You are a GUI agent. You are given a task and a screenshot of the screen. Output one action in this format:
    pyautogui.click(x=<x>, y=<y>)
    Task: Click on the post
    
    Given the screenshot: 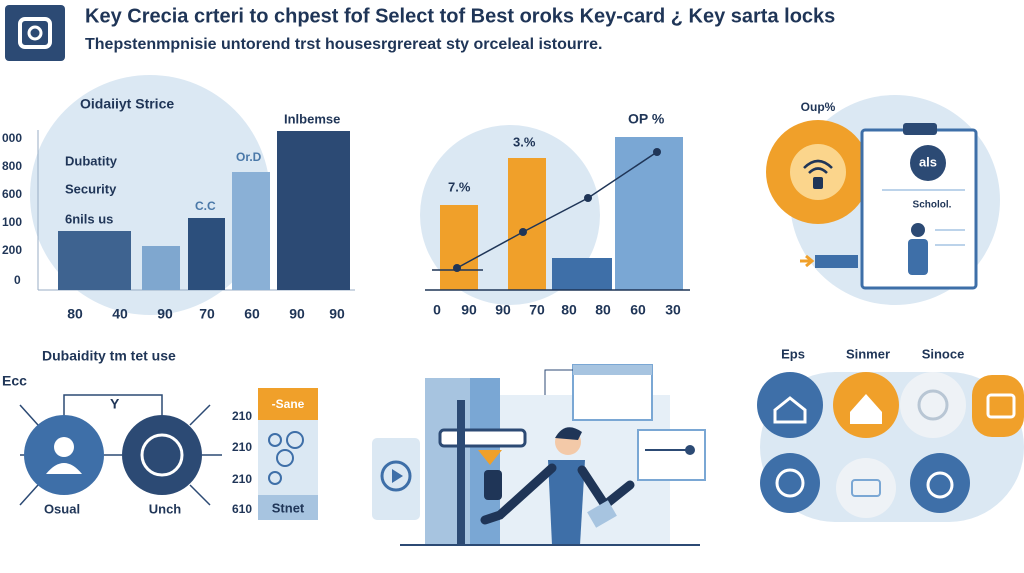 What is the action you would take?
    pyautogui.click(x=461, y=472)
    